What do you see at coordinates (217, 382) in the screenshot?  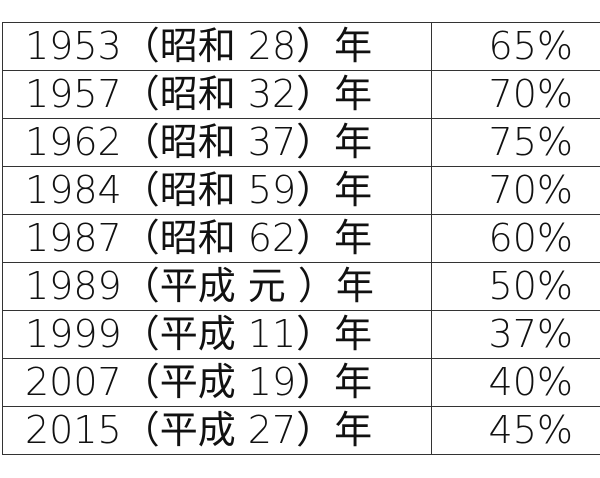 I see `year-cell: 2007（平成 19）年` at bounding box center [217, 382].